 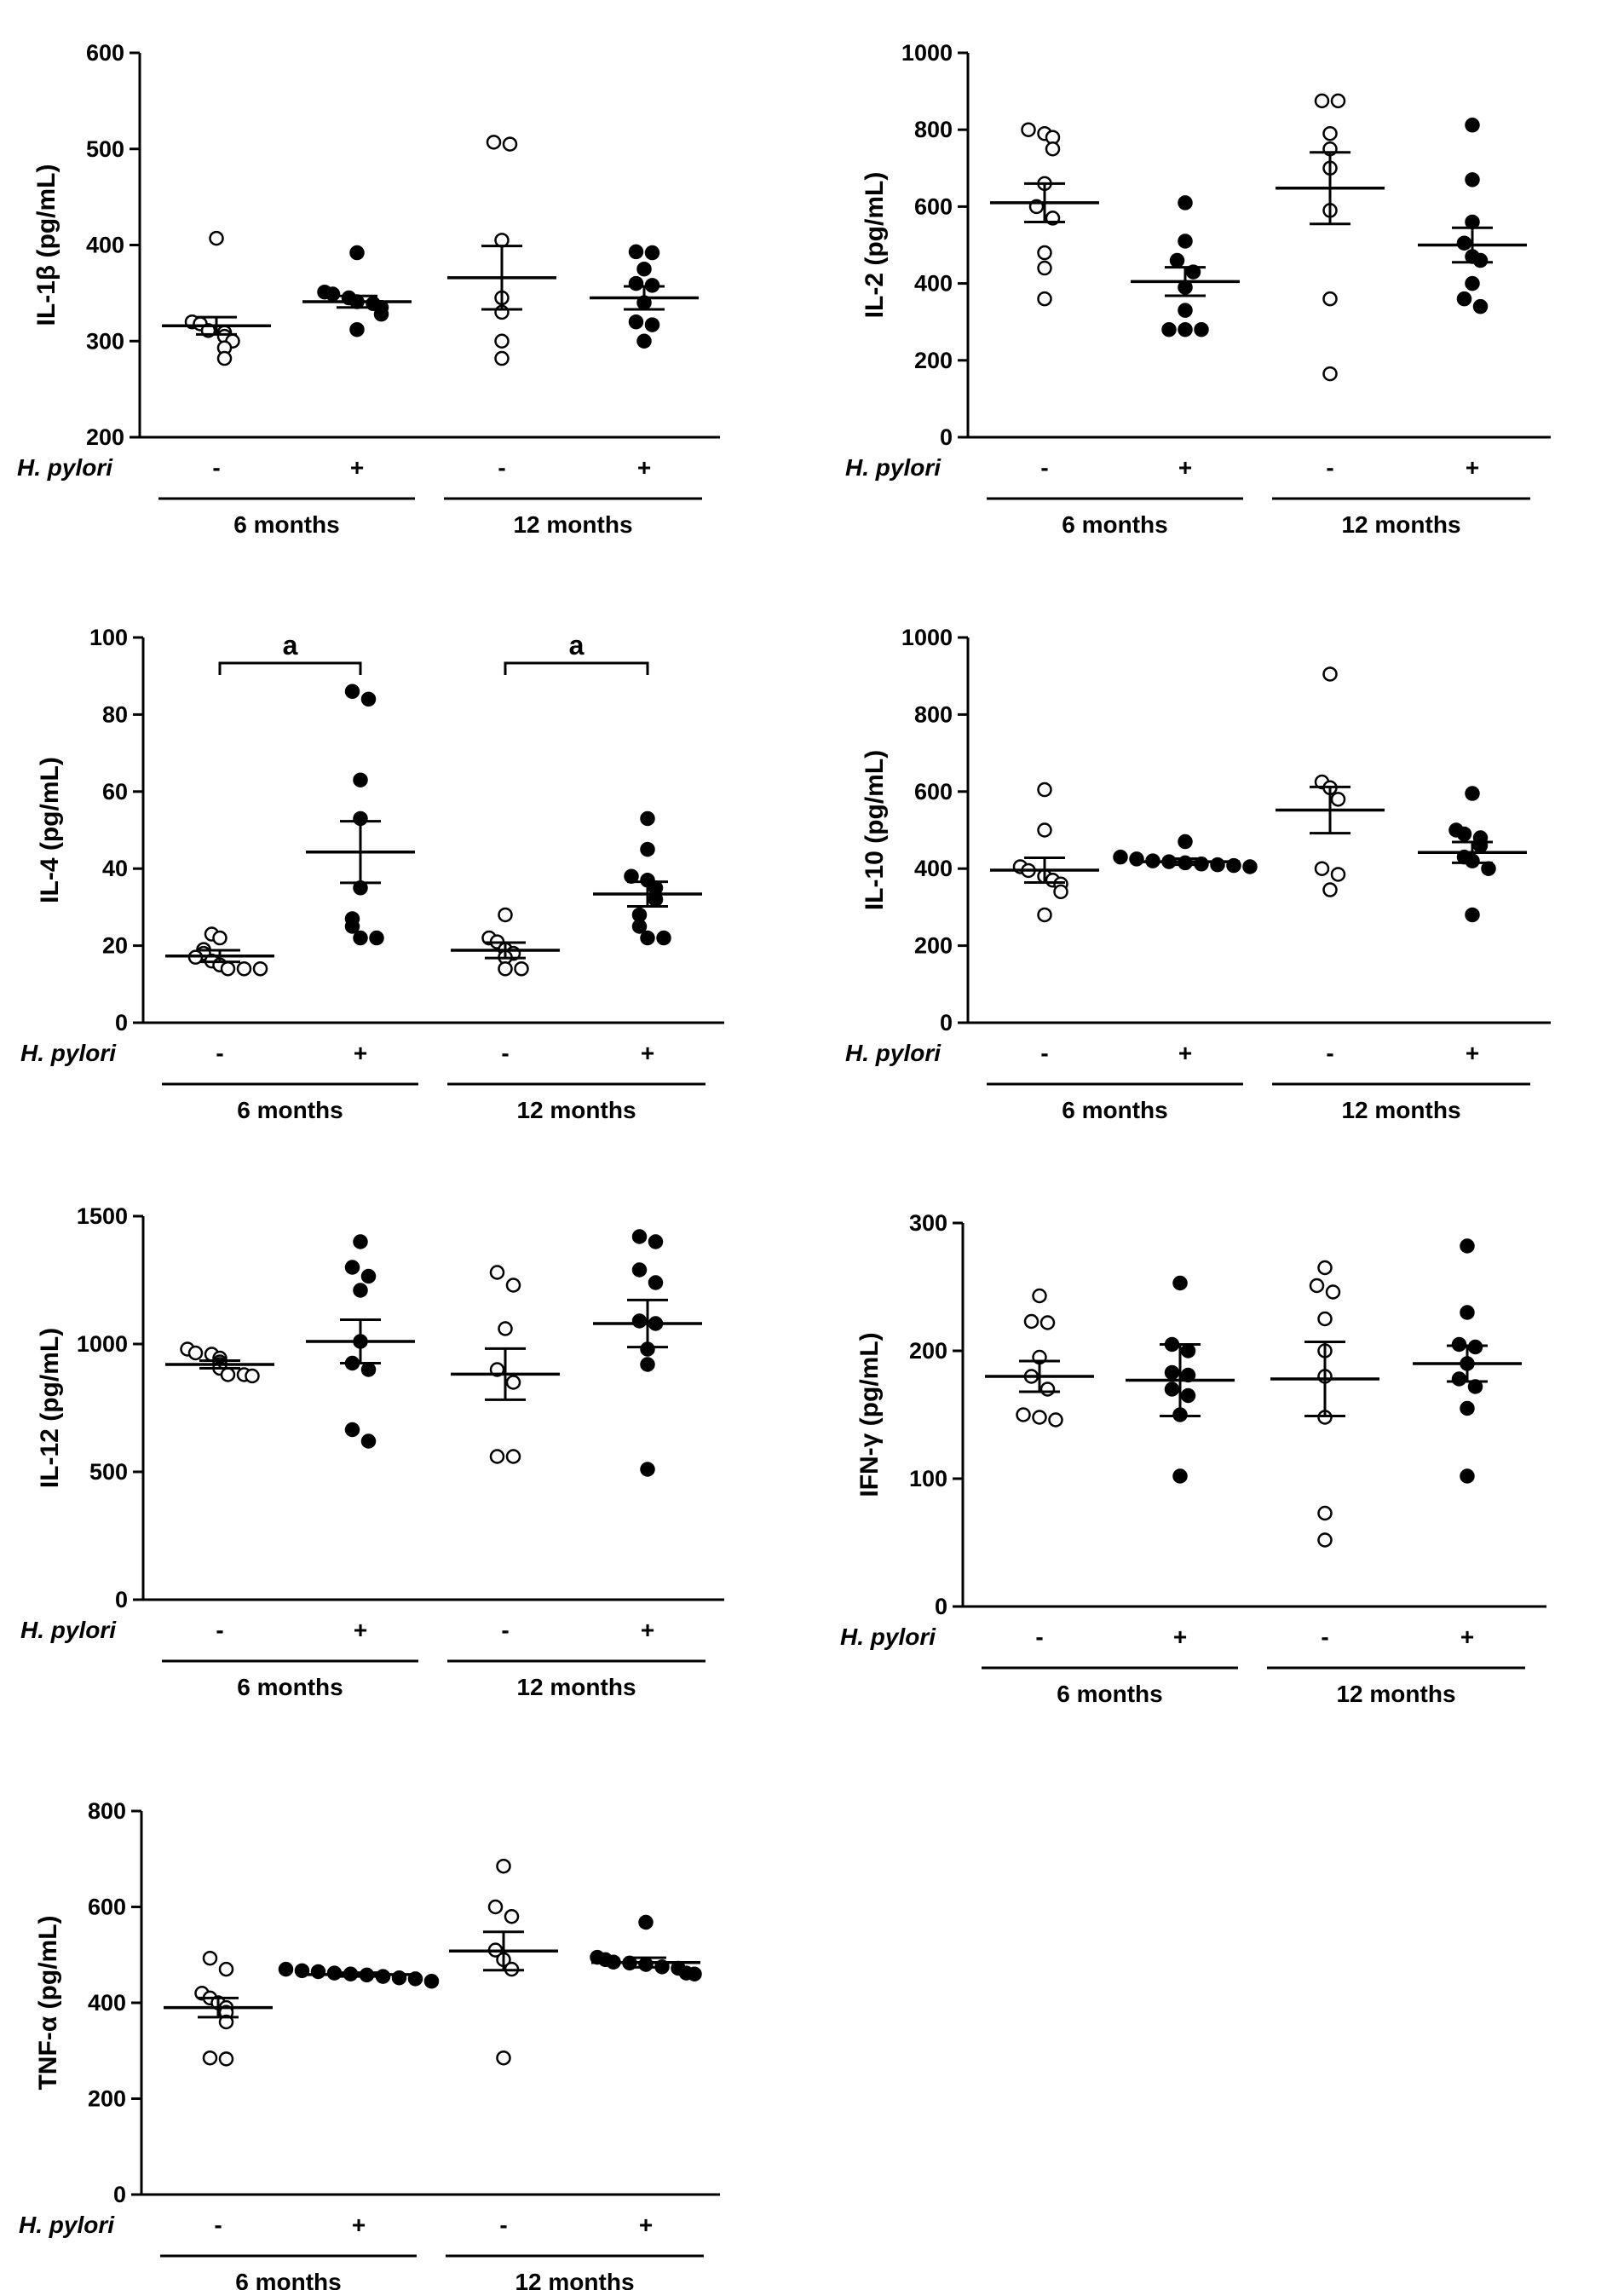 What do you see at coordinates (933, 714) in the screenshot?
I see `y-tick-label: 800` at bounding box center [933, 714].